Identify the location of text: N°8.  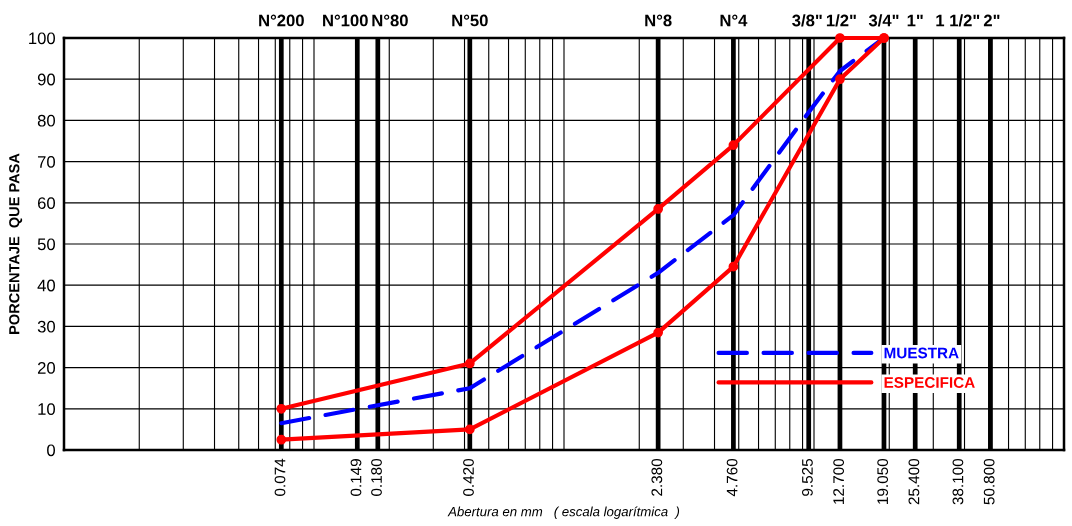
(658, 20).